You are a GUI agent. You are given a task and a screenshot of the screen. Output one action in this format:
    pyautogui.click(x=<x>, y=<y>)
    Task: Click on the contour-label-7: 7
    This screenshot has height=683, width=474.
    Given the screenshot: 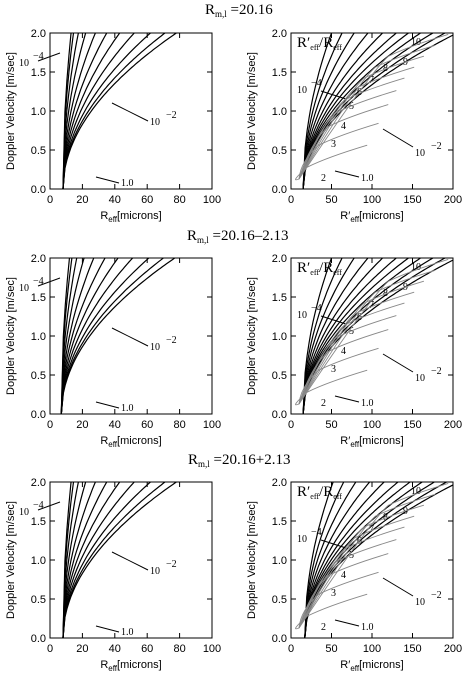 What is the action you would take?
    pyautogui.click(x=371, y=305)
    